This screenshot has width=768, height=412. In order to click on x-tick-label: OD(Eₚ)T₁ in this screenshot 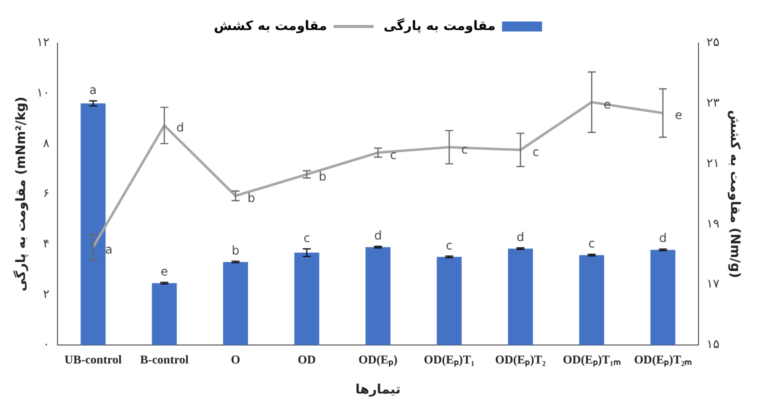, I will do `click(449, 360)`.